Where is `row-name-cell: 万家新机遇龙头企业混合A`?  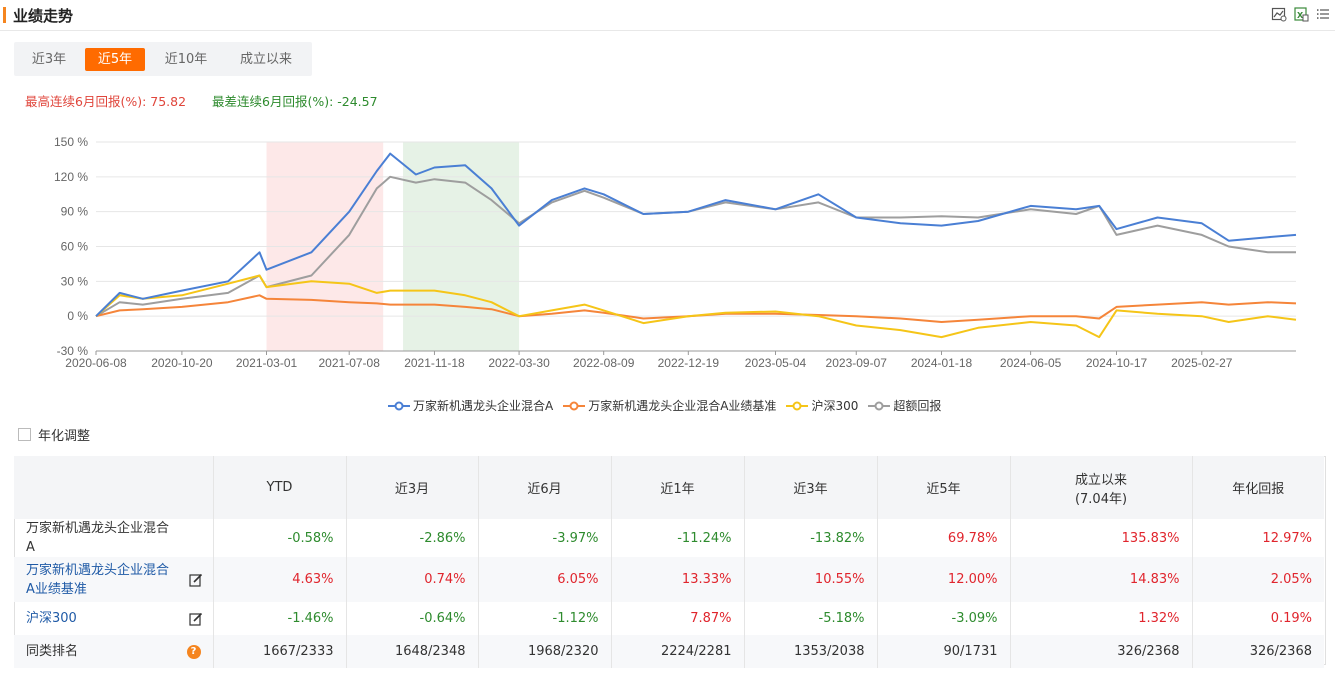 row-name-cell: 万家新机遇龙头企业混合A is located at coordinates (114, 538).